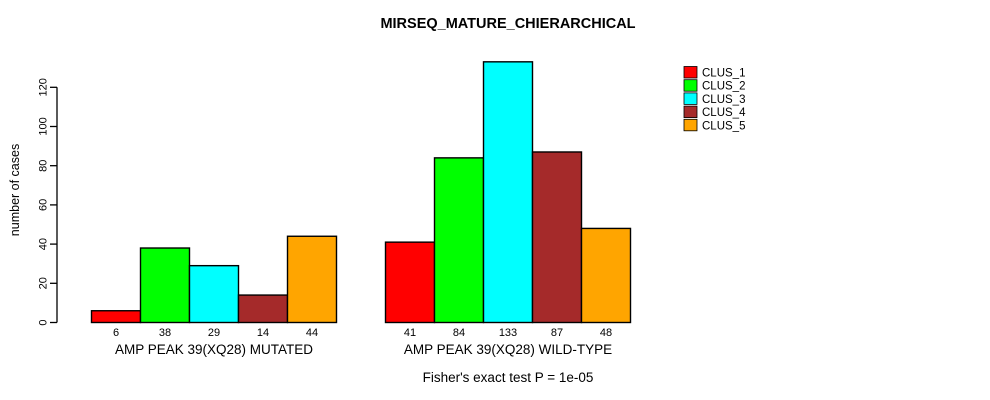 The height and width of the screenshot is (400, 990). Describe the element at coordinates (312, 279) in the screenshot. I see `bar-clus_5-group1` at that location.